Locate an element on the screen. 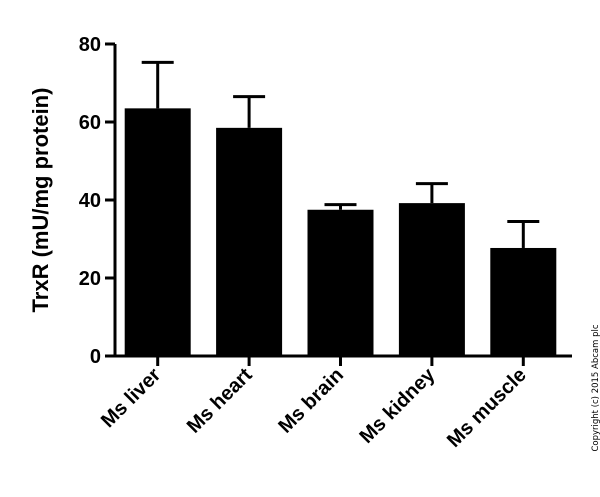 This screenshot has height=497, width=600. y-axis: 0 20 40 60 80 is located at coordinates (98, 201).